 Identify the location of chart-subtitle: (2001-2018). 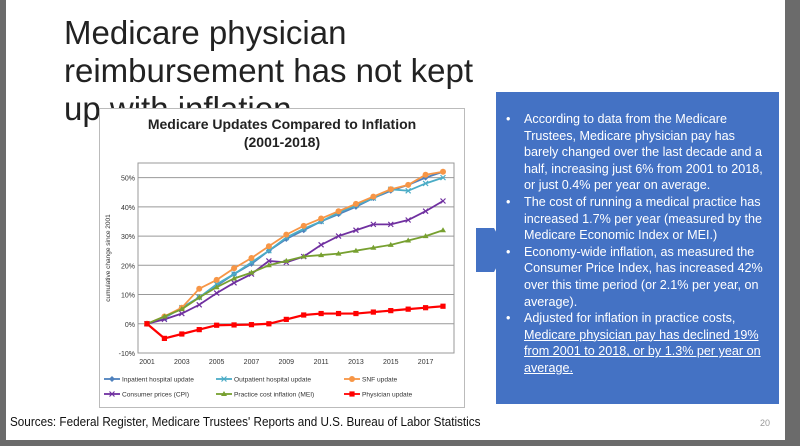
(282, 142).